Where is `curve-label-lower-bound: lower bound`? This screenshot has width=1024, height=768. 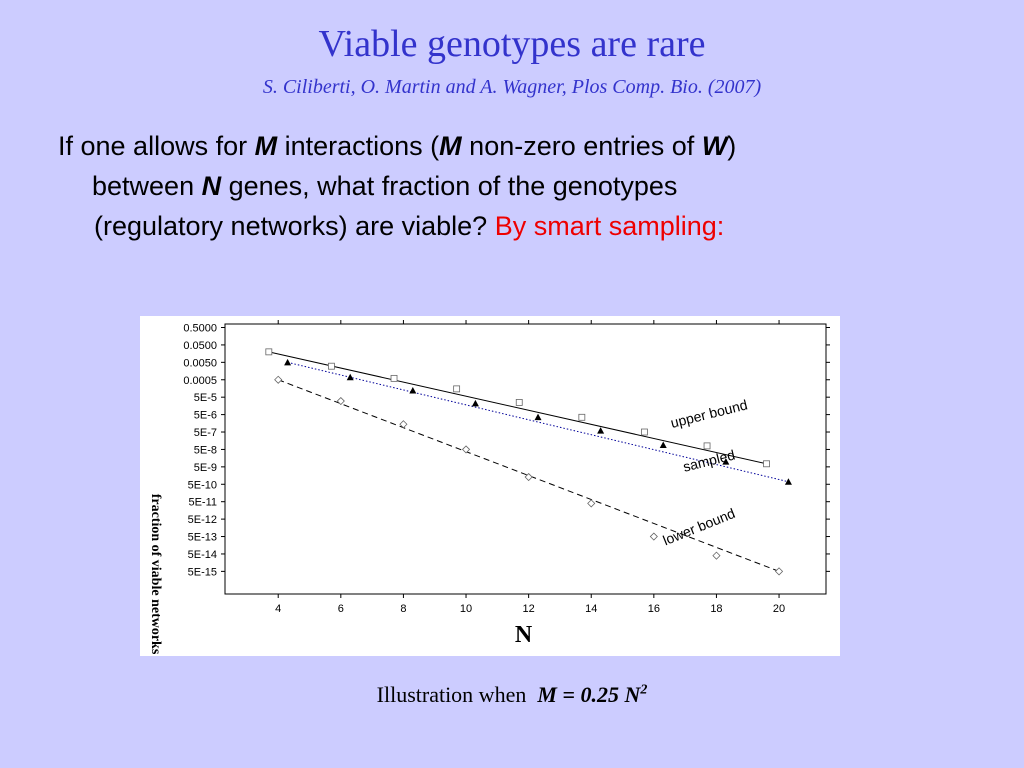
curve-label-lower-bound: lower bound is located at coordinates (699, 526).